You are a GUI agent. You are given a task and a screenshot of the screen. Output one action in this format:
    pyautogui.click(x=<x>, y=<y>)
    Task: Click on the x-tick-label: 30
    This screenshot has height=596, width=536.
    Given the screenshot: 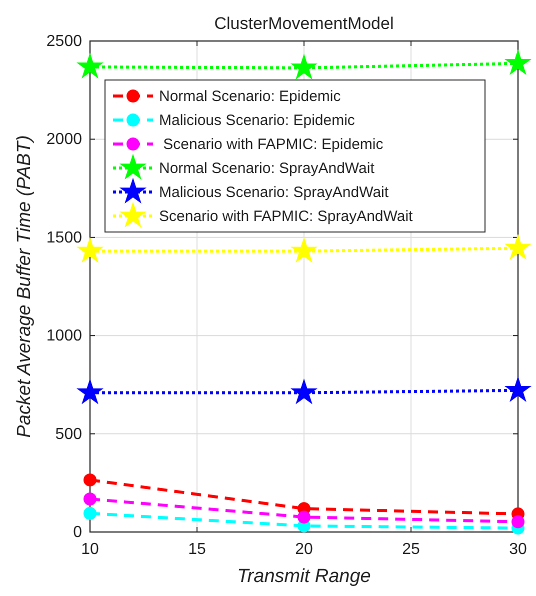 What is the action you would take?
    pyautogui.click(x=518, y=549)
    